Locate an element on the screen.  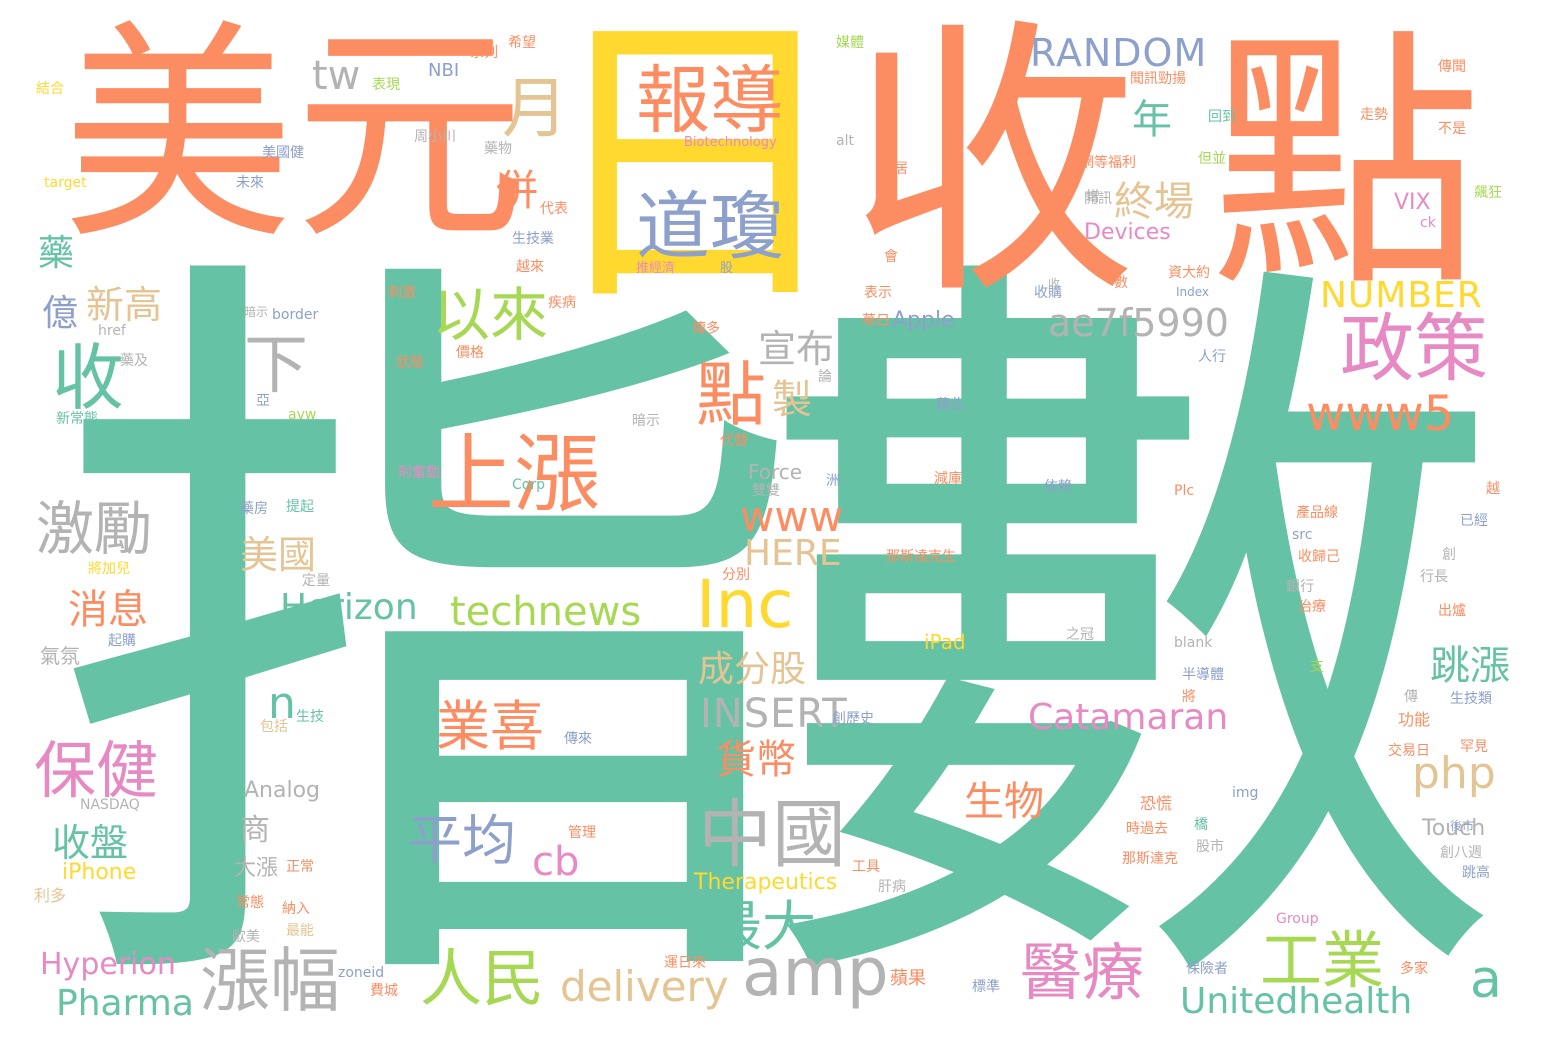
word-zhengce: 政策 is located at coordinates (1414, 349).